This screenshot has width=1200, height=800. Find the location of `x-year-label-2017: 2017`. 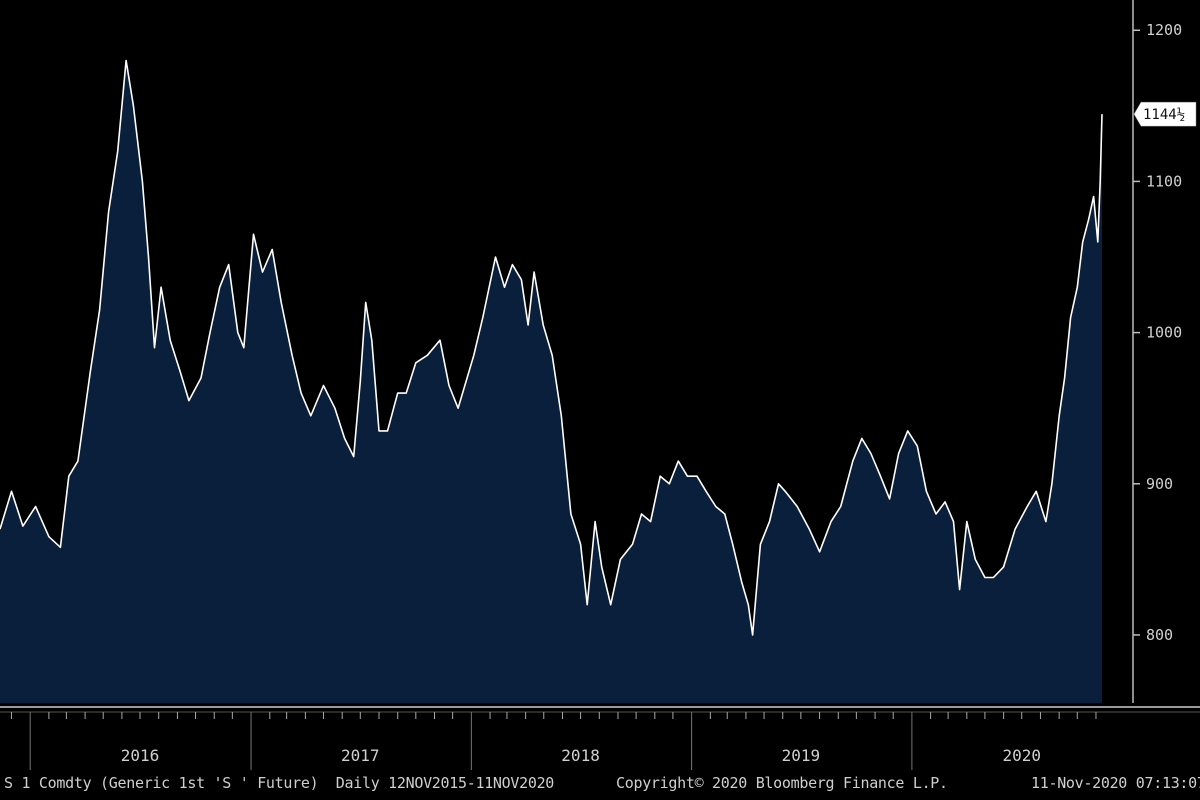

x-year-label-2017: 2017 is located at coordinates (360, 755).